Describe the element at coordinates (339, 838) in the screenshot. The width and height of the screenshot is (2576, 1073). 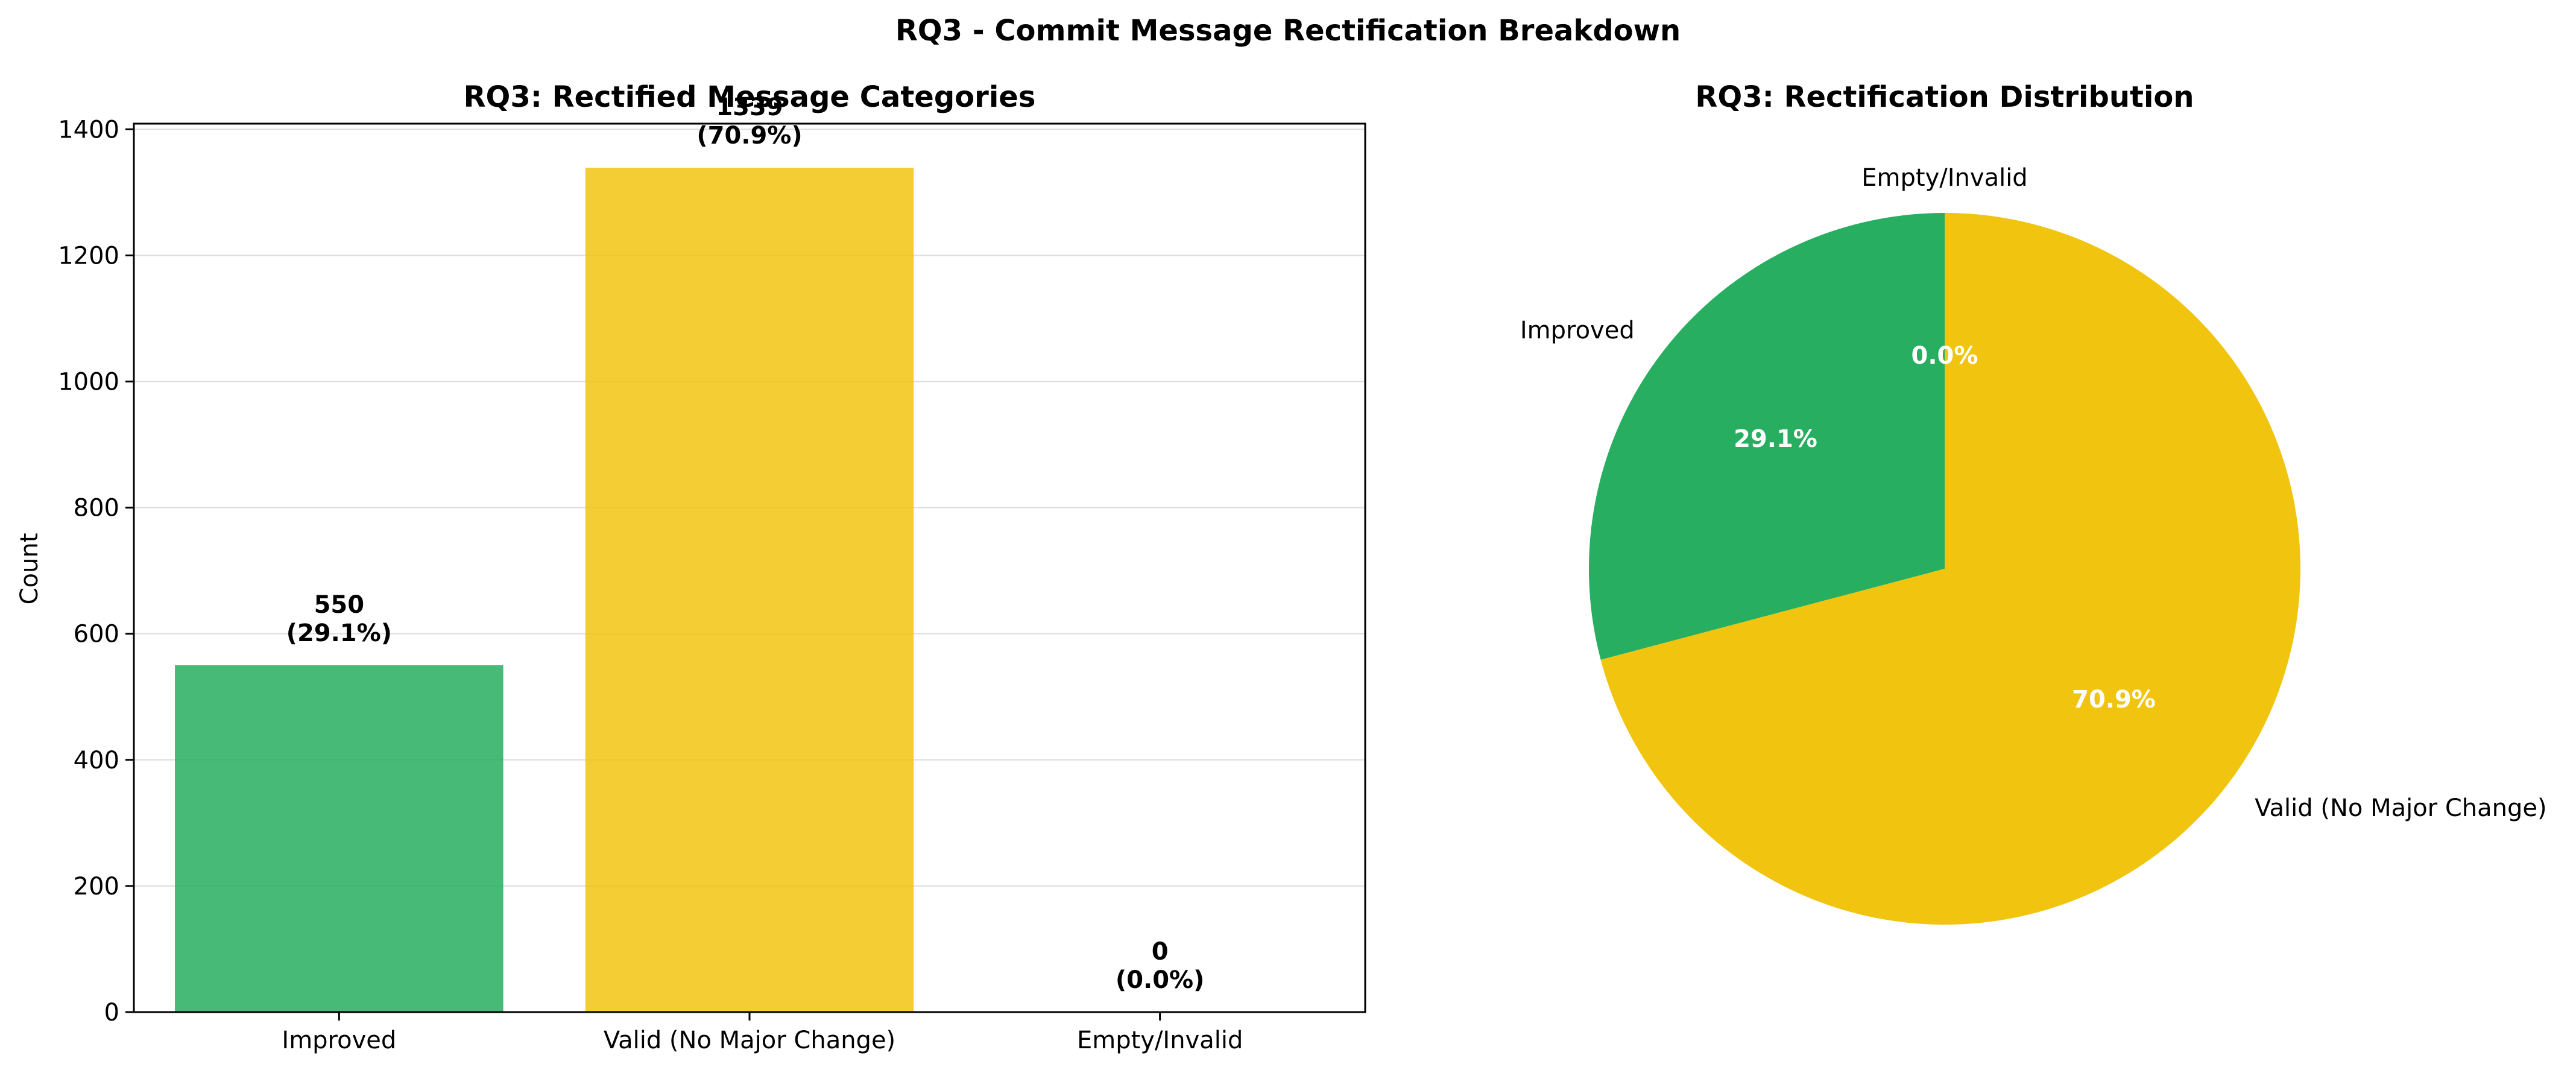
I see `bar-improved` at that location.